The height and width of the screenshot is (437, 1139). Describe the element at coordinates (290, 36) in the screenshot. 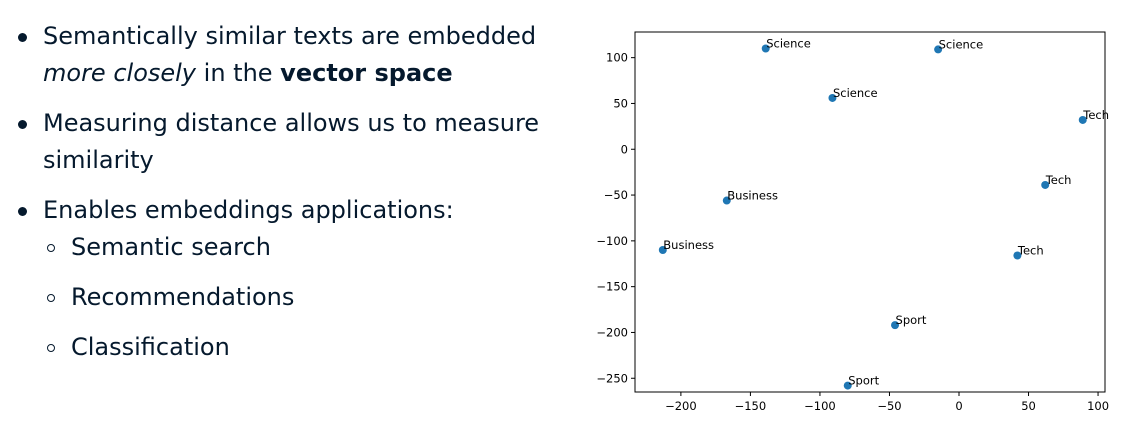

I see `bullet-text: Semantically similar texts are embedded` at that location.